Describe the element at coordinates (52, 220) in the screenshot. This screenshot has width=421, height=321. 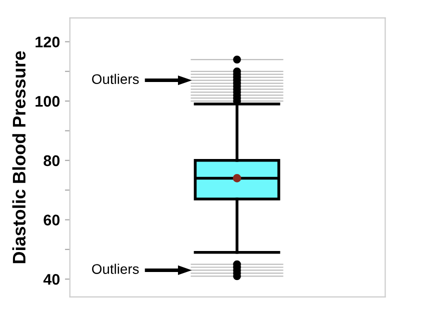
I see `y-tick-label: 60` at that location.